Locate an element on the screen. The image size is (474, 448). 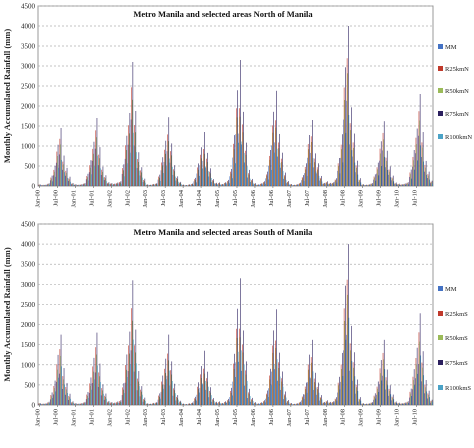
legend-swatch is located at coordinates (440, 68).